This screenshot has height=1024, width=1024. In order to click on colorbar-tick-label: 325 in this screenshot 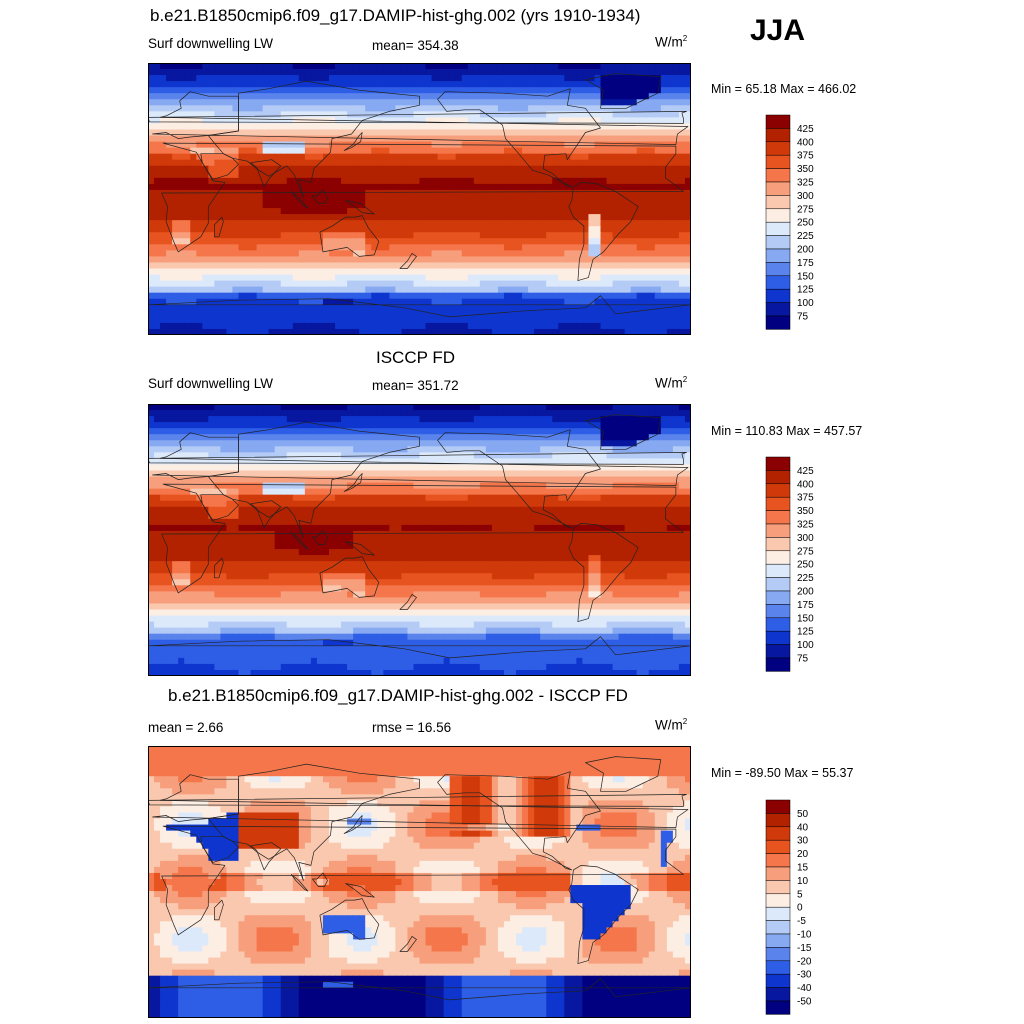, I will do `click(805, 183)`.